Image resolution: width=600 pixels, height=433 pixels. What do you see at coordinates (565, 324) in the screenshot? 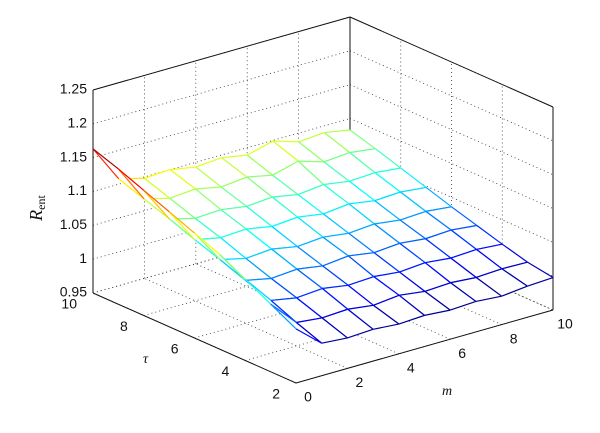
I see `x-tick-label: 10` at bounding box center [565, 324].